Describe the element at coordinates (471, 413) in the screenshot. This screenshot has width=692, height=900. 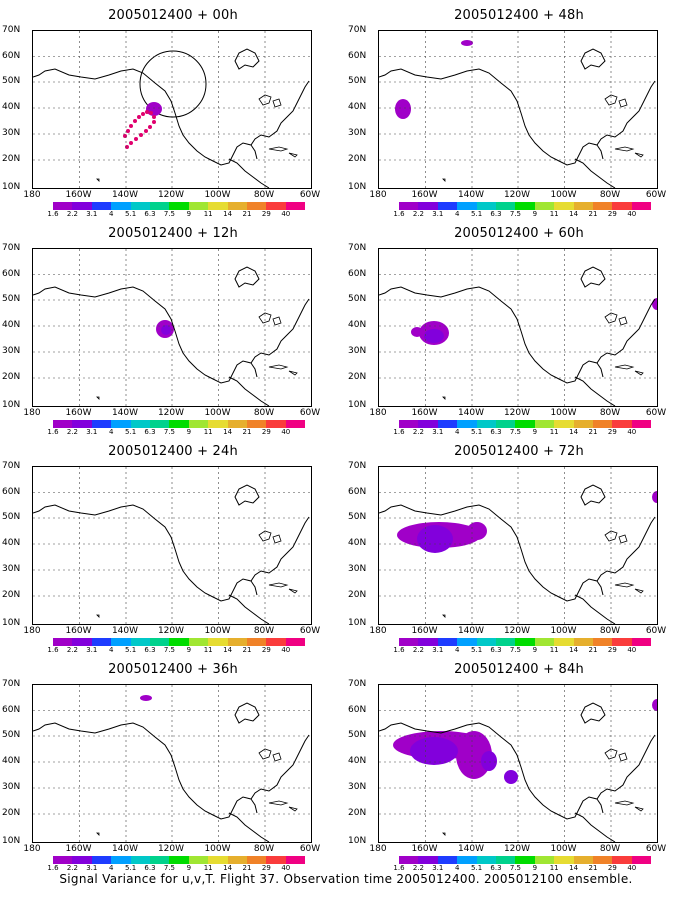
I see `longitude-label: 140W` at that location.